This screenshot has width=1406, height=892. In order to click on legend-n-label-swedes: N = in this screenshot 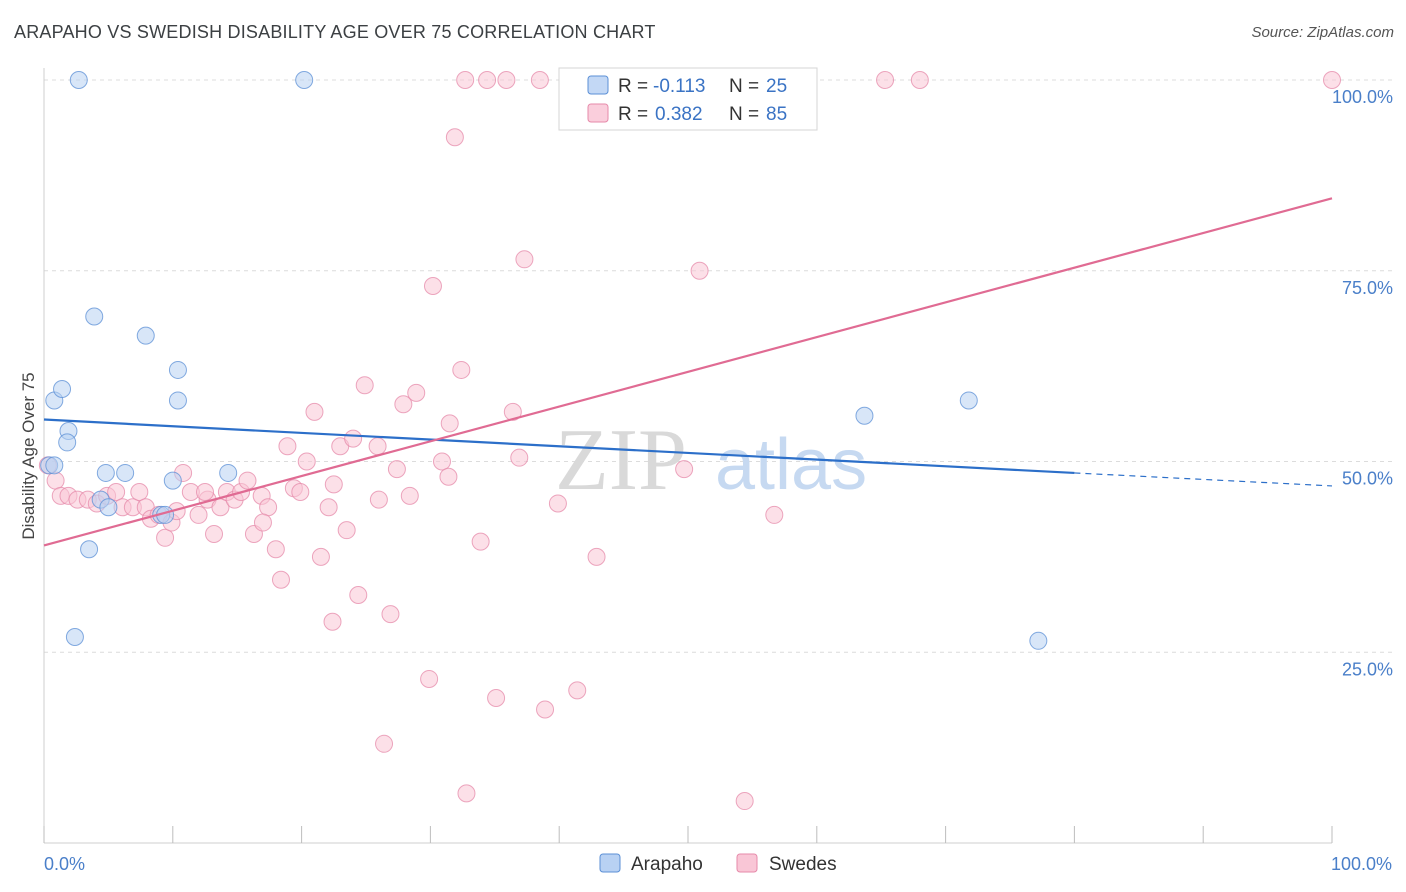, I will do `click(744, 114)`.